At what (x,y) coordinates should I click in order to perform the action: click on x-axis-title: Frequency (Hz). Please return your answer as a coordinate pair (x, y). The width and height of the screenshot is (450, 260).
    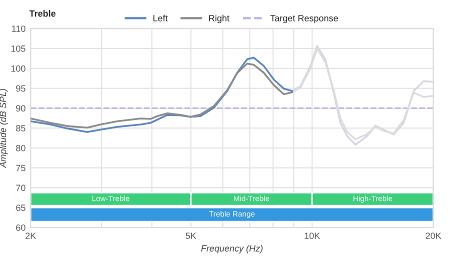
    Looking at the image, I should click on (232, 249).